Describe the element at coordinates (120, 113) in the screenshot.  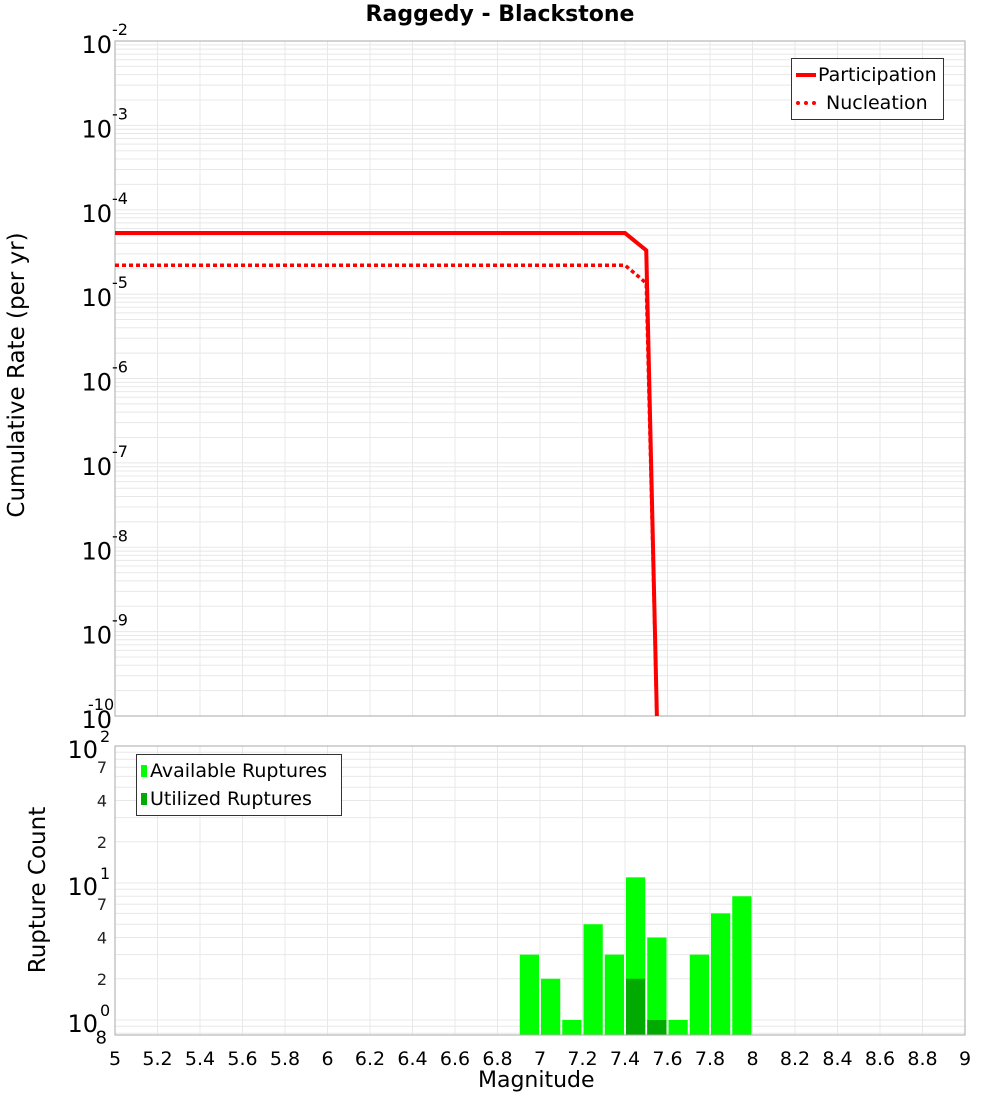
I see `svg-text: -3` at that location.